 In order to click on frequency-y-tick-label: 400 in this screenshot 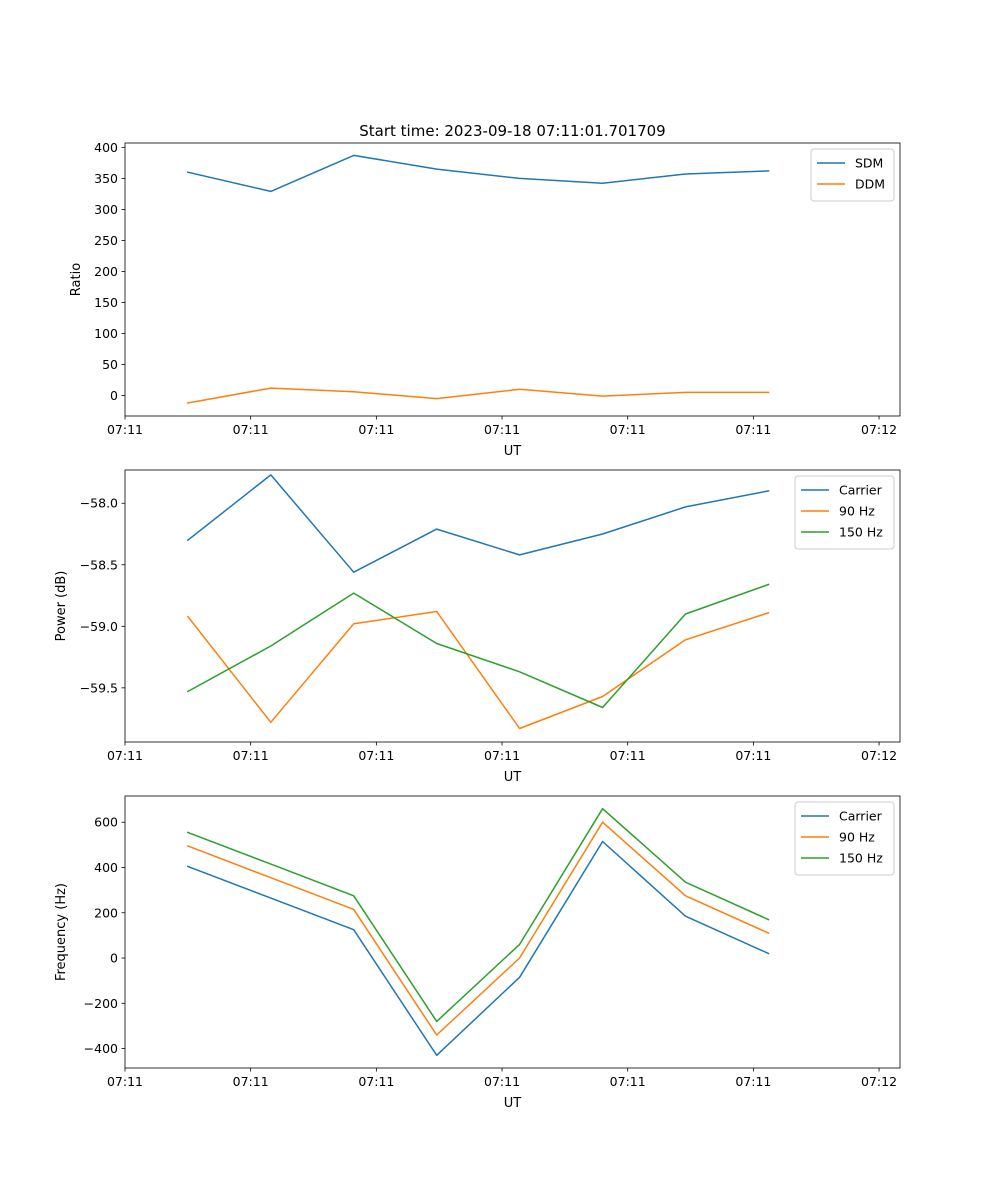, I will do `click(106, 867)`.